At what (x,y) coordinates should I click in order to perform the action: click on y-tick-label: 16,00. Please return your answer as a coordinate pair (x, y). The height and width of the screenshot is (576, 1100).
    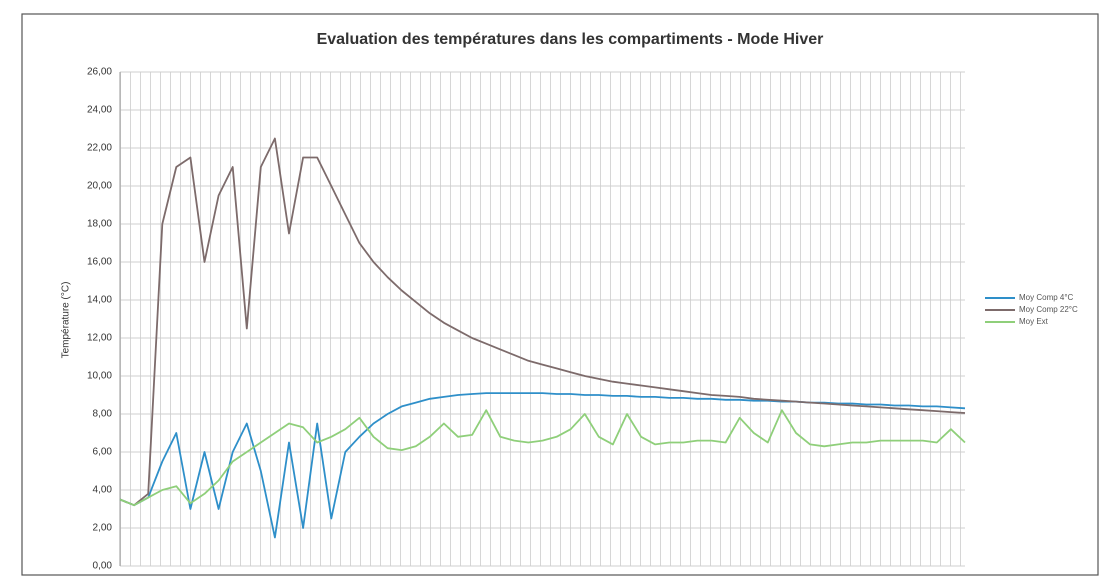
    Looking at the image, I should click on (99, 262).